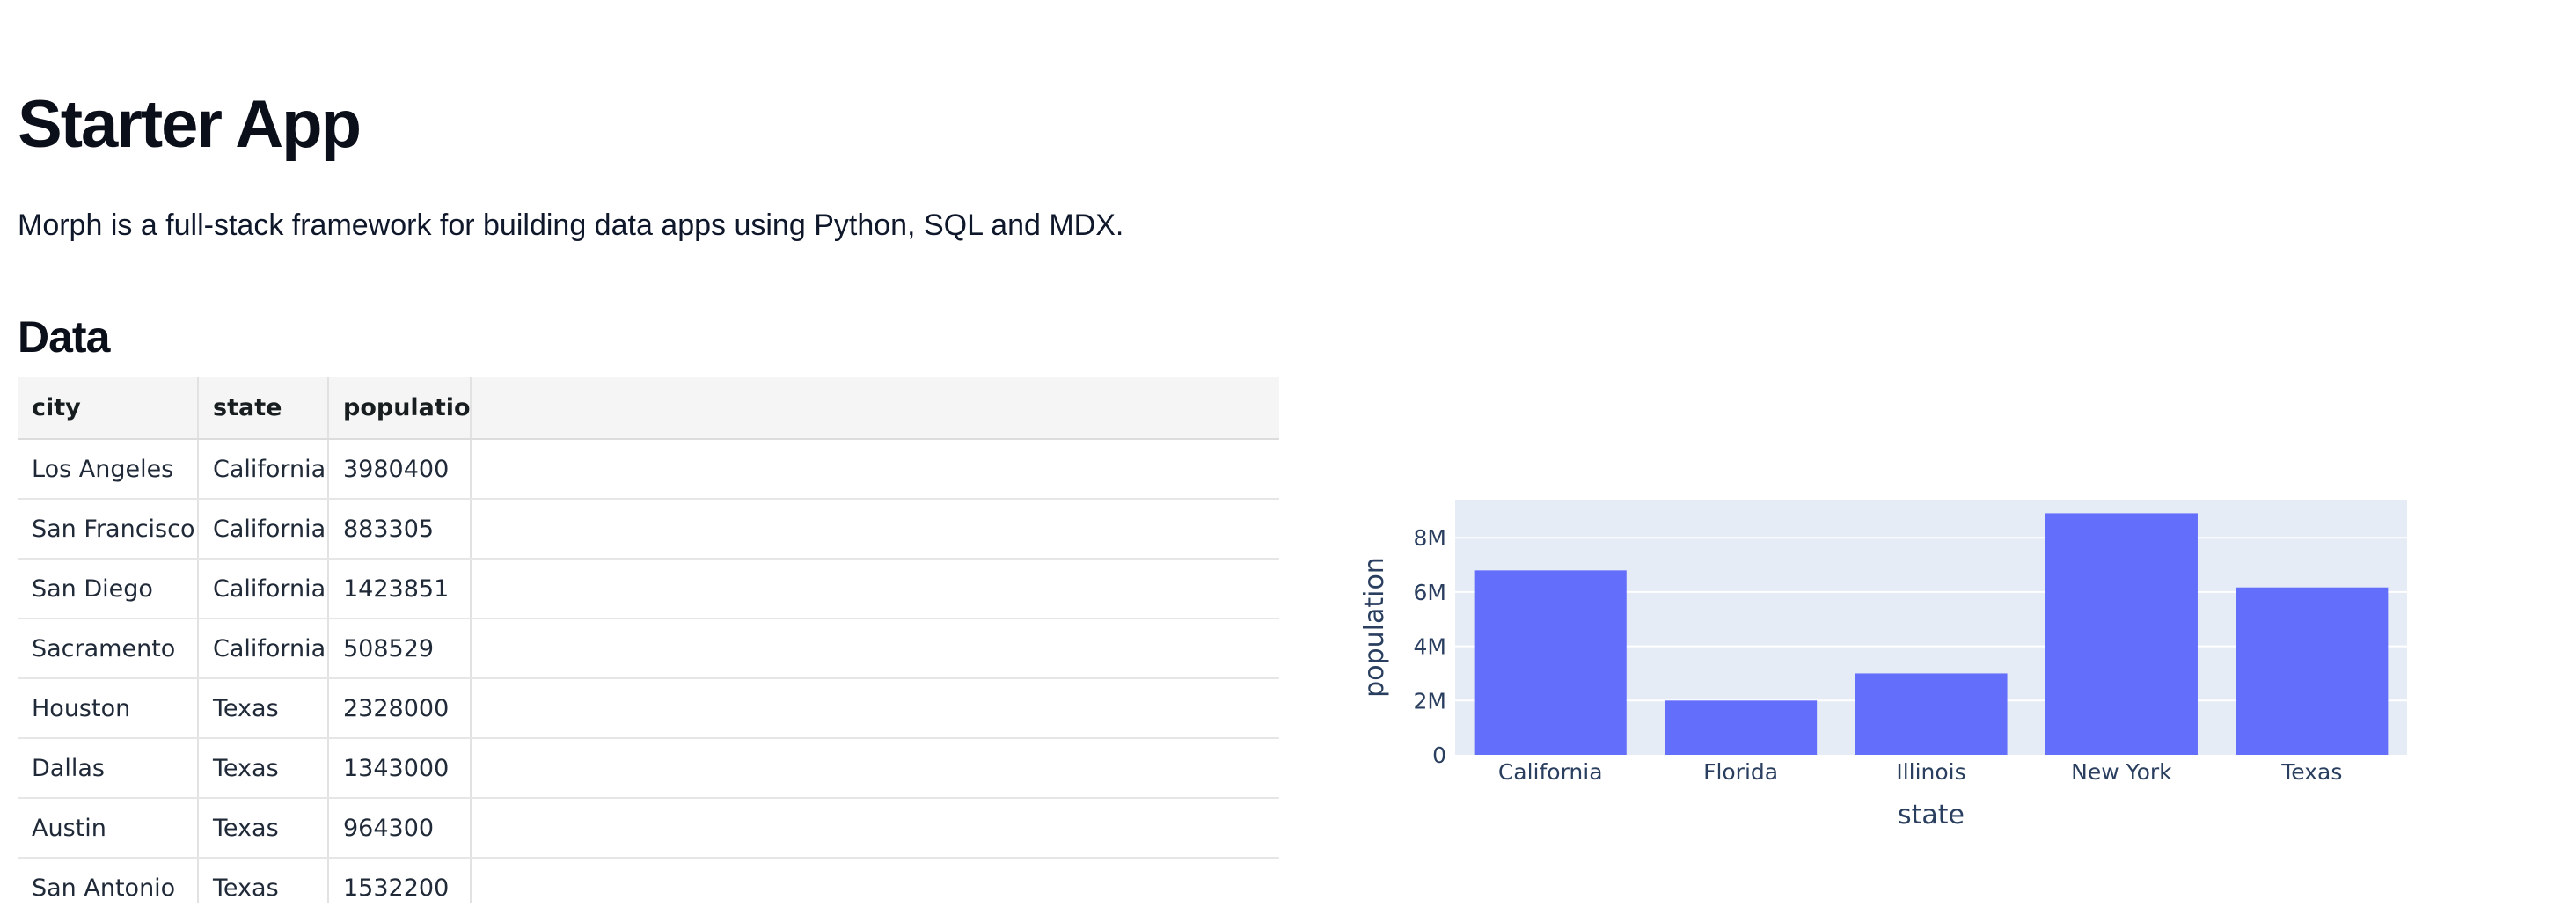 The image size is (2576, 922). What do you see at coordinates (1740, 772) in the screenshot?
I see `x-tick-label: Florida` at bounding box center [1740, 772].